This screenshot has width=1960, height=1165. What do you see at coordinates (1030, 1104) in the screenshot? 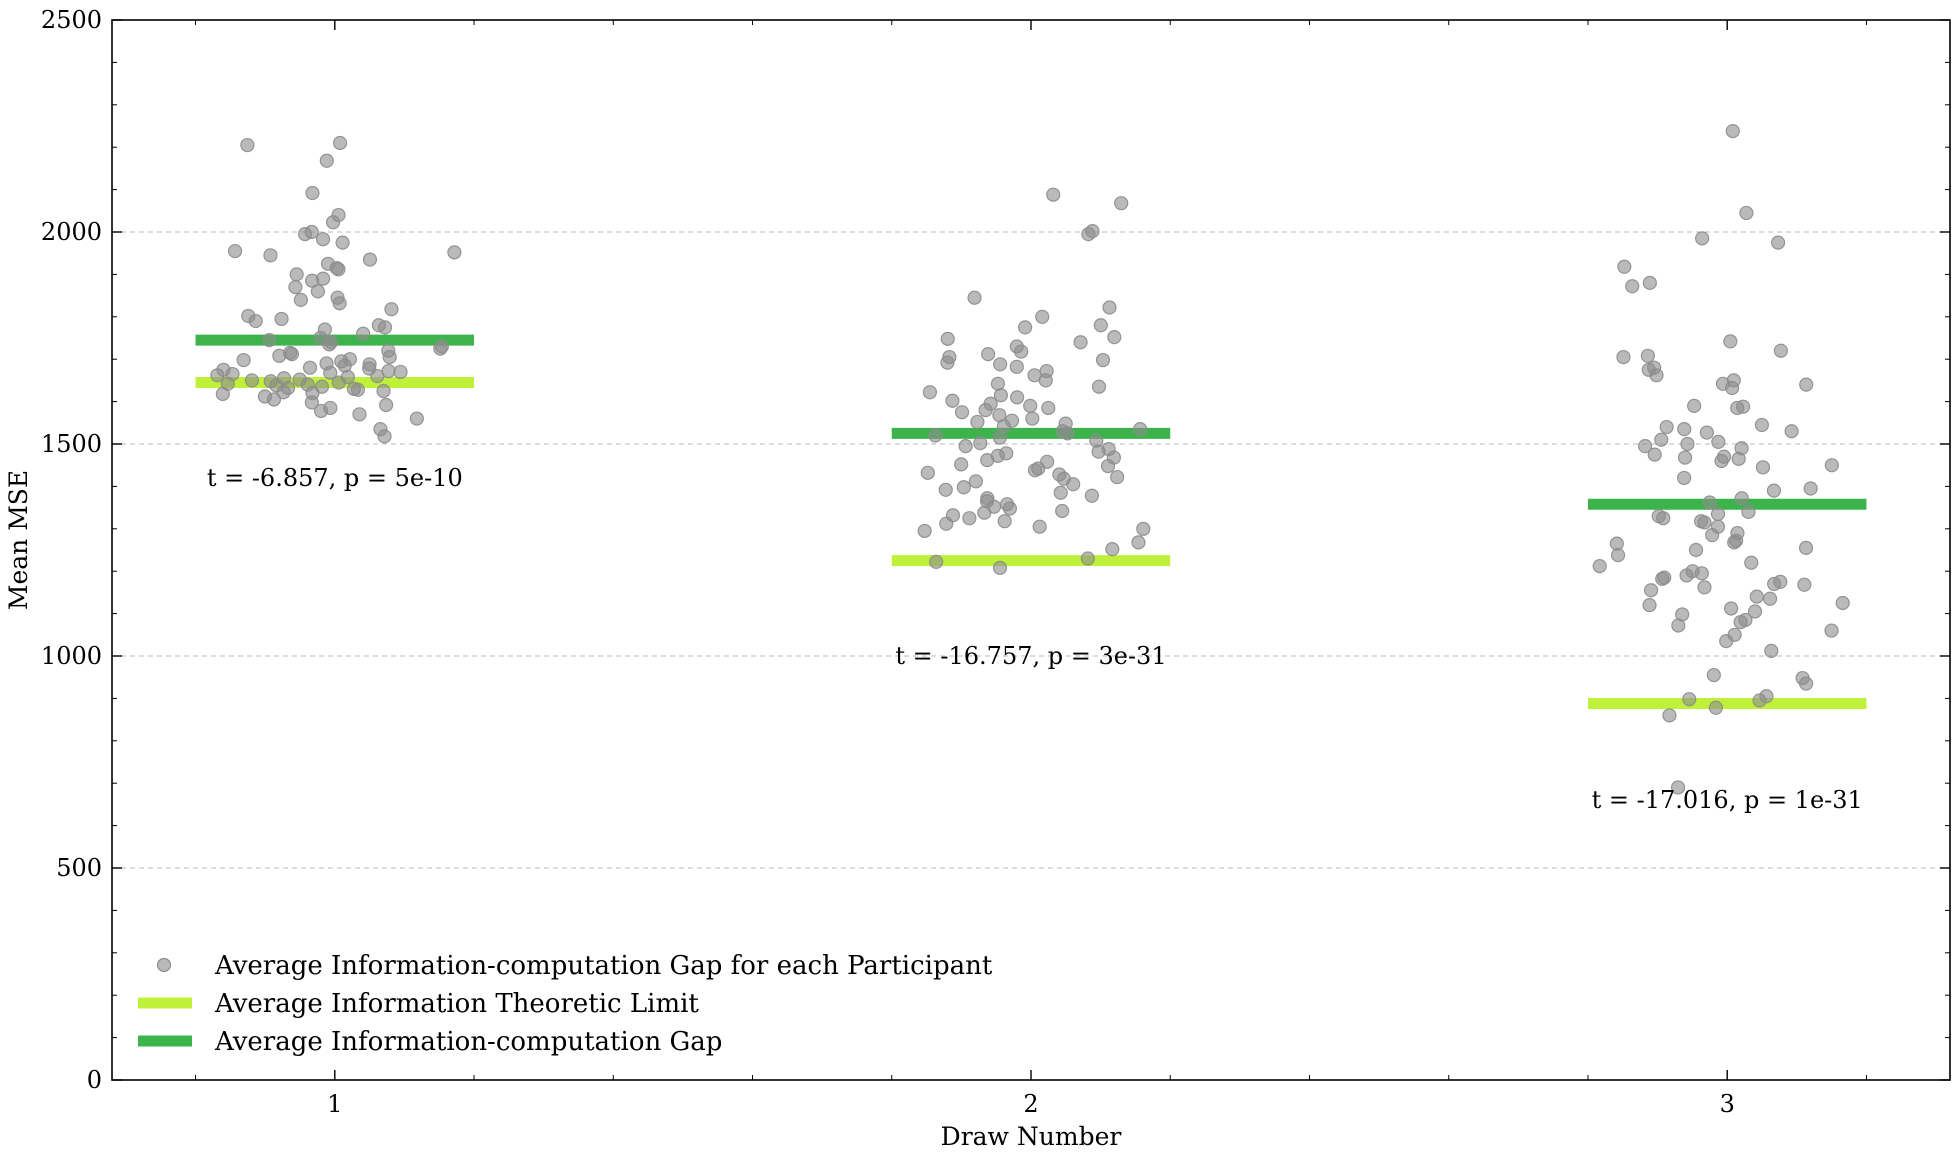
I see `x-tick-label: 2` at bounding box center [1030, 1104].